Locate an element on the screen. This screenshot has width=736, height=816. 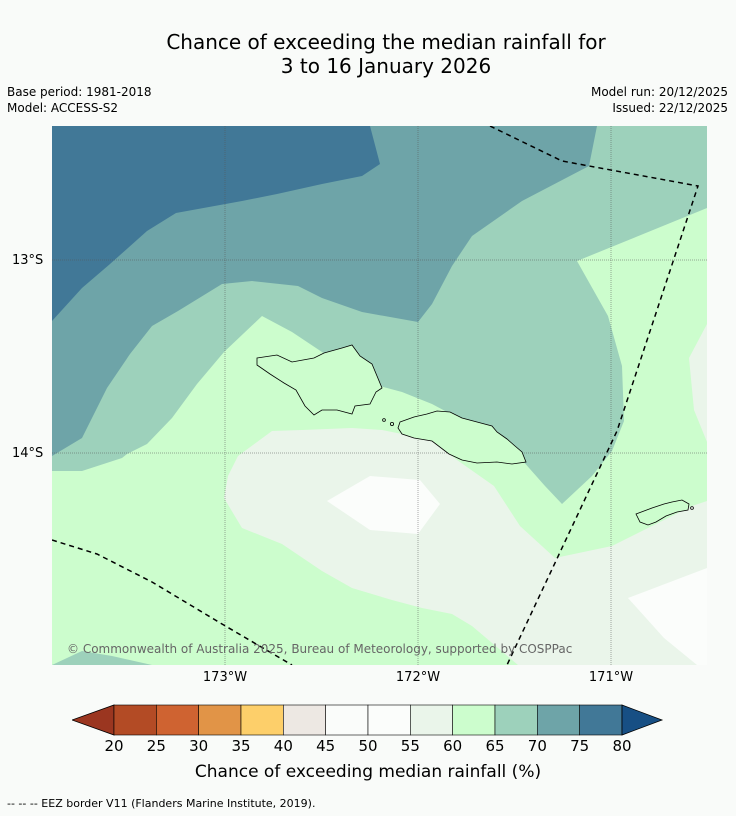
zone-55-60-b is located at coordinates (667, 616).